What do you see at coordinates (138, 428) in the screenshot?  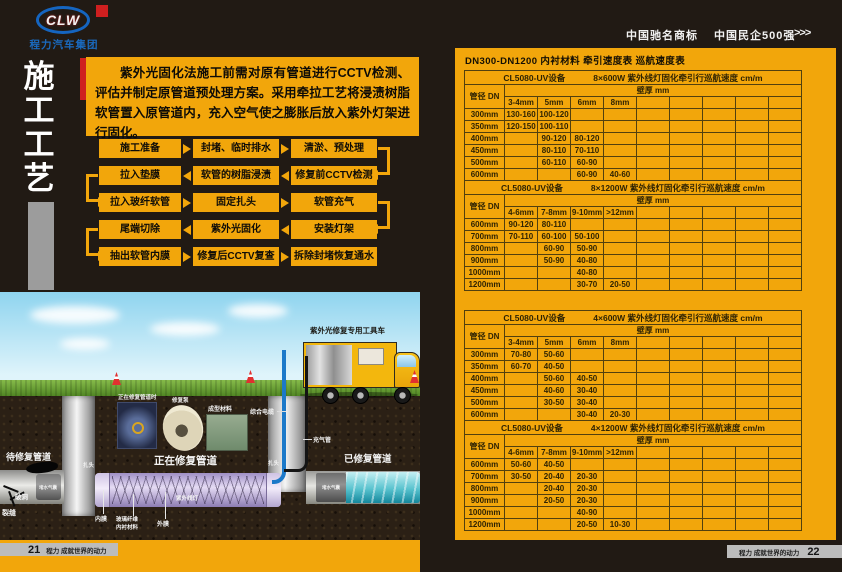 I see `photo-detail-ring` at bounding box center [138, 428].